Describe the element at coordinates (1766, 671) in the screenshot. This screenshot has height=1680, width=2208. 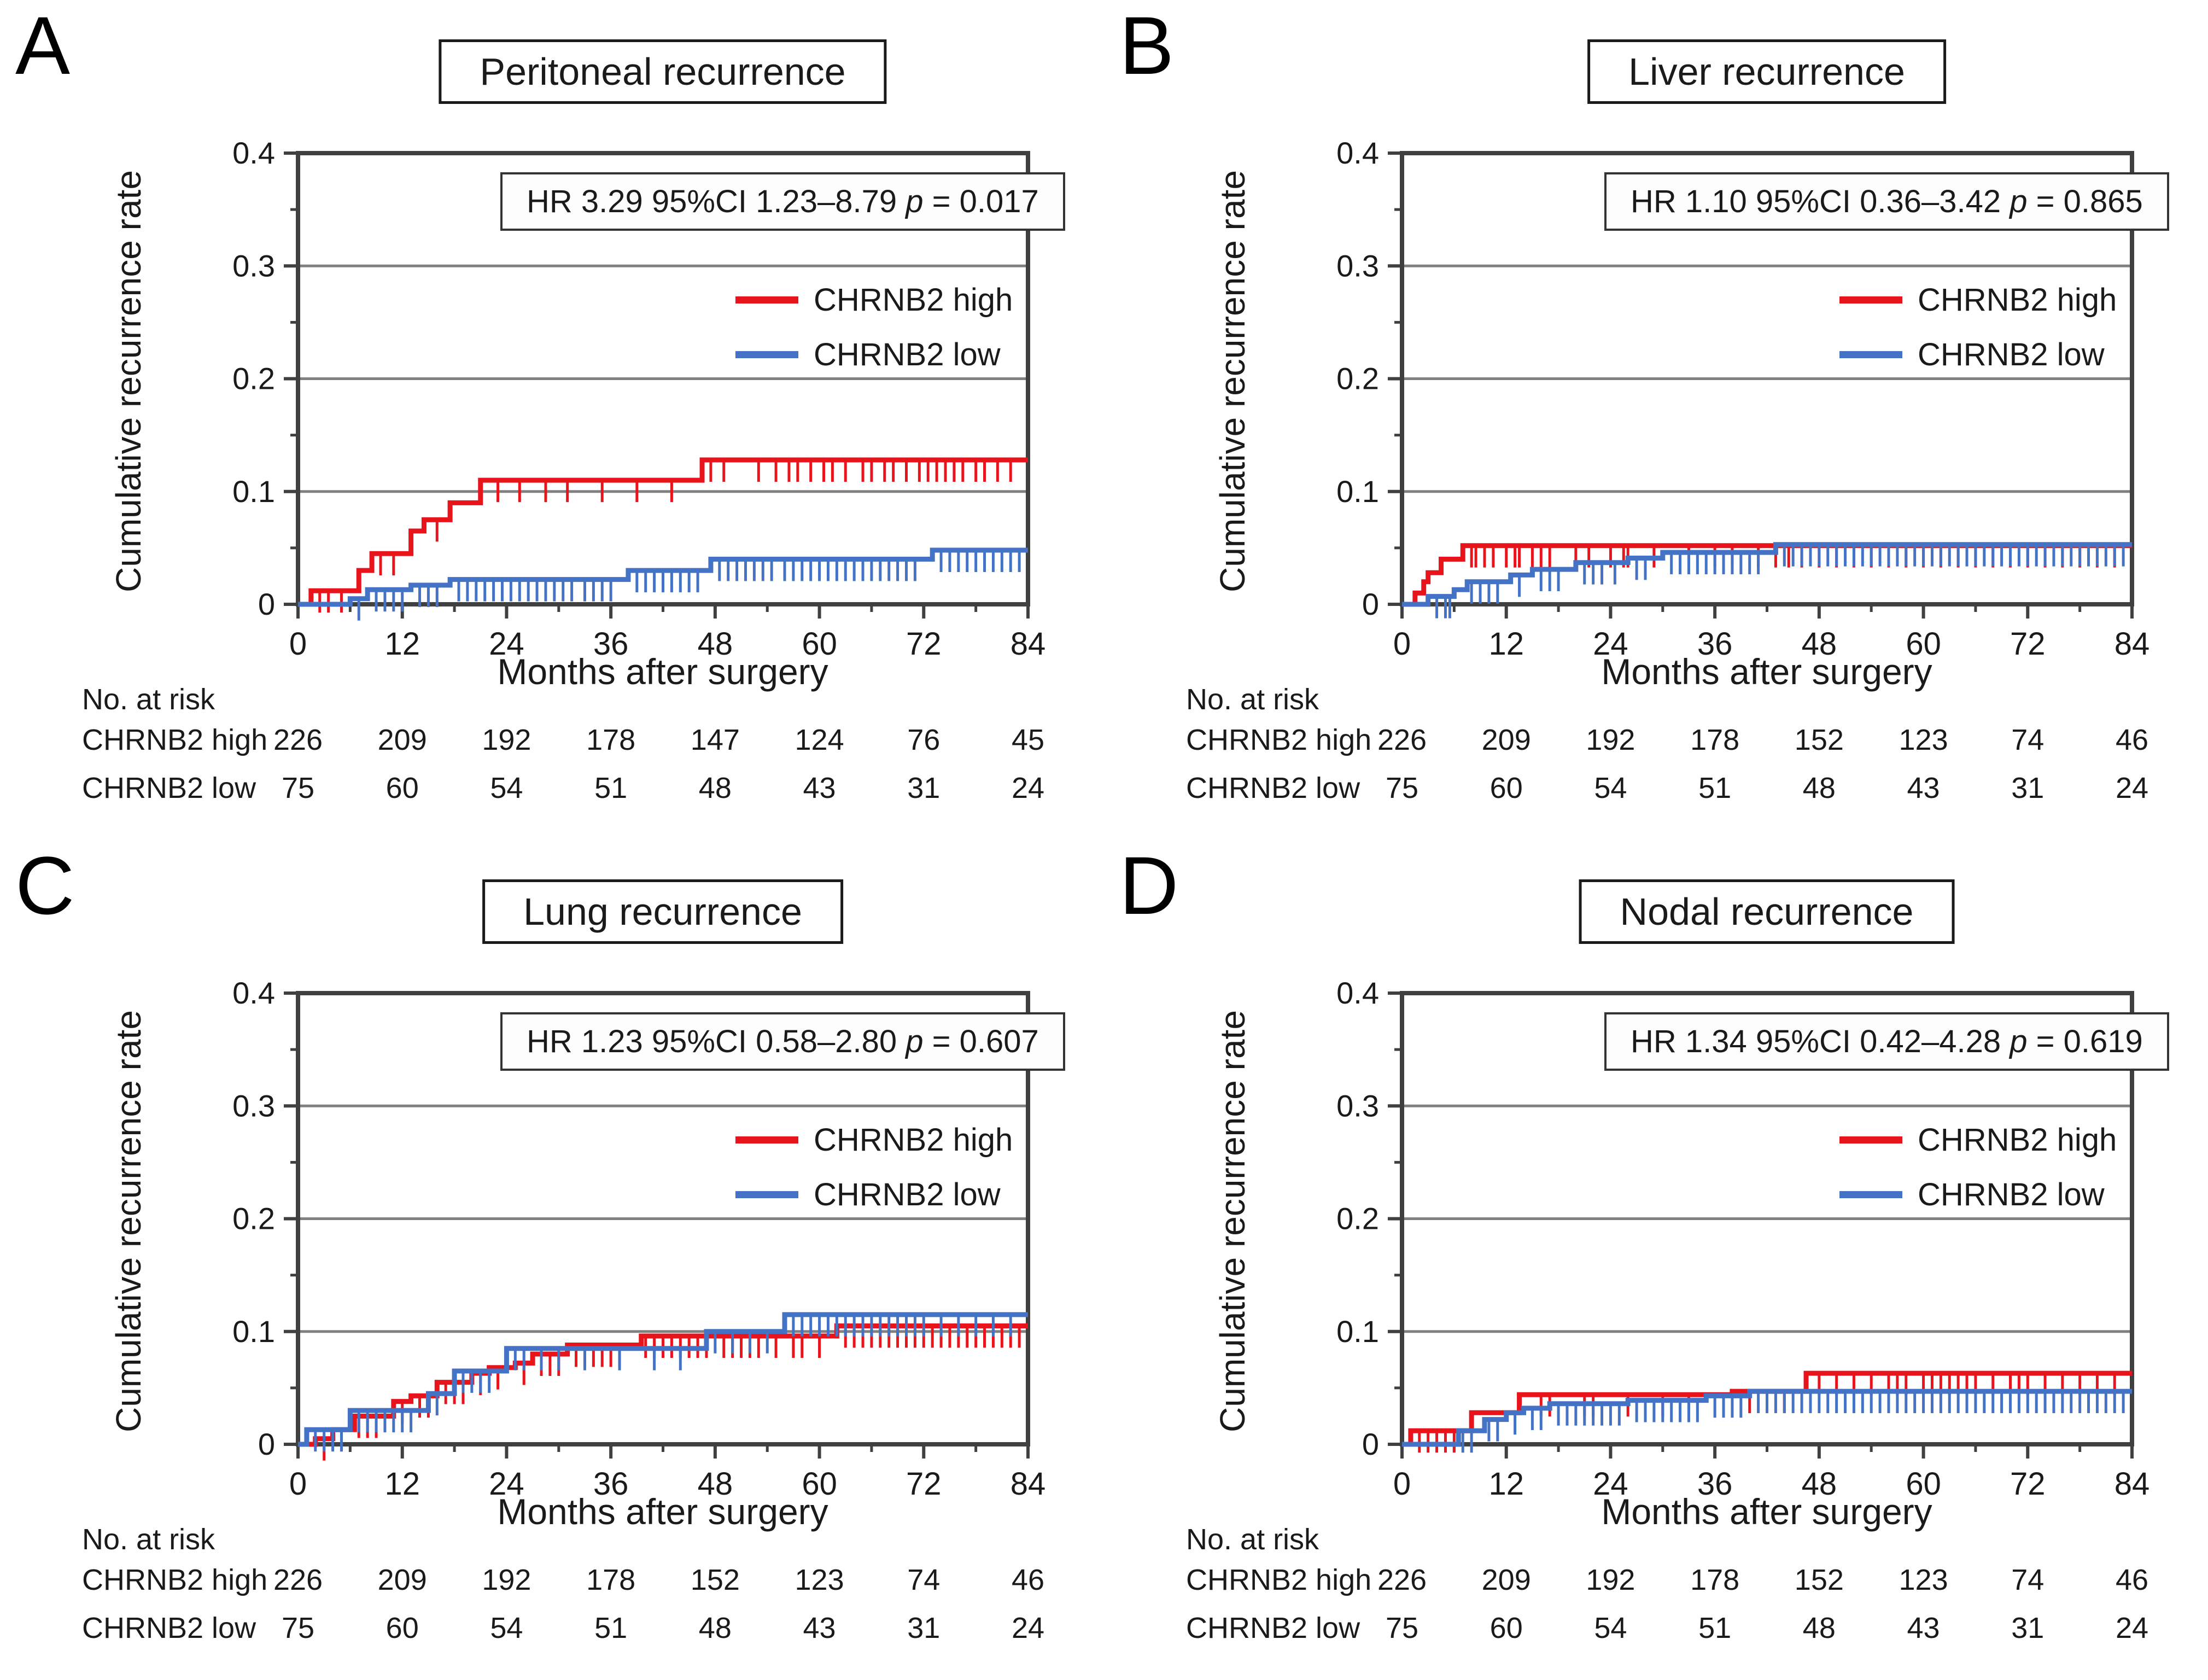
I see `x-axis-title: Months after surgery` at that location.